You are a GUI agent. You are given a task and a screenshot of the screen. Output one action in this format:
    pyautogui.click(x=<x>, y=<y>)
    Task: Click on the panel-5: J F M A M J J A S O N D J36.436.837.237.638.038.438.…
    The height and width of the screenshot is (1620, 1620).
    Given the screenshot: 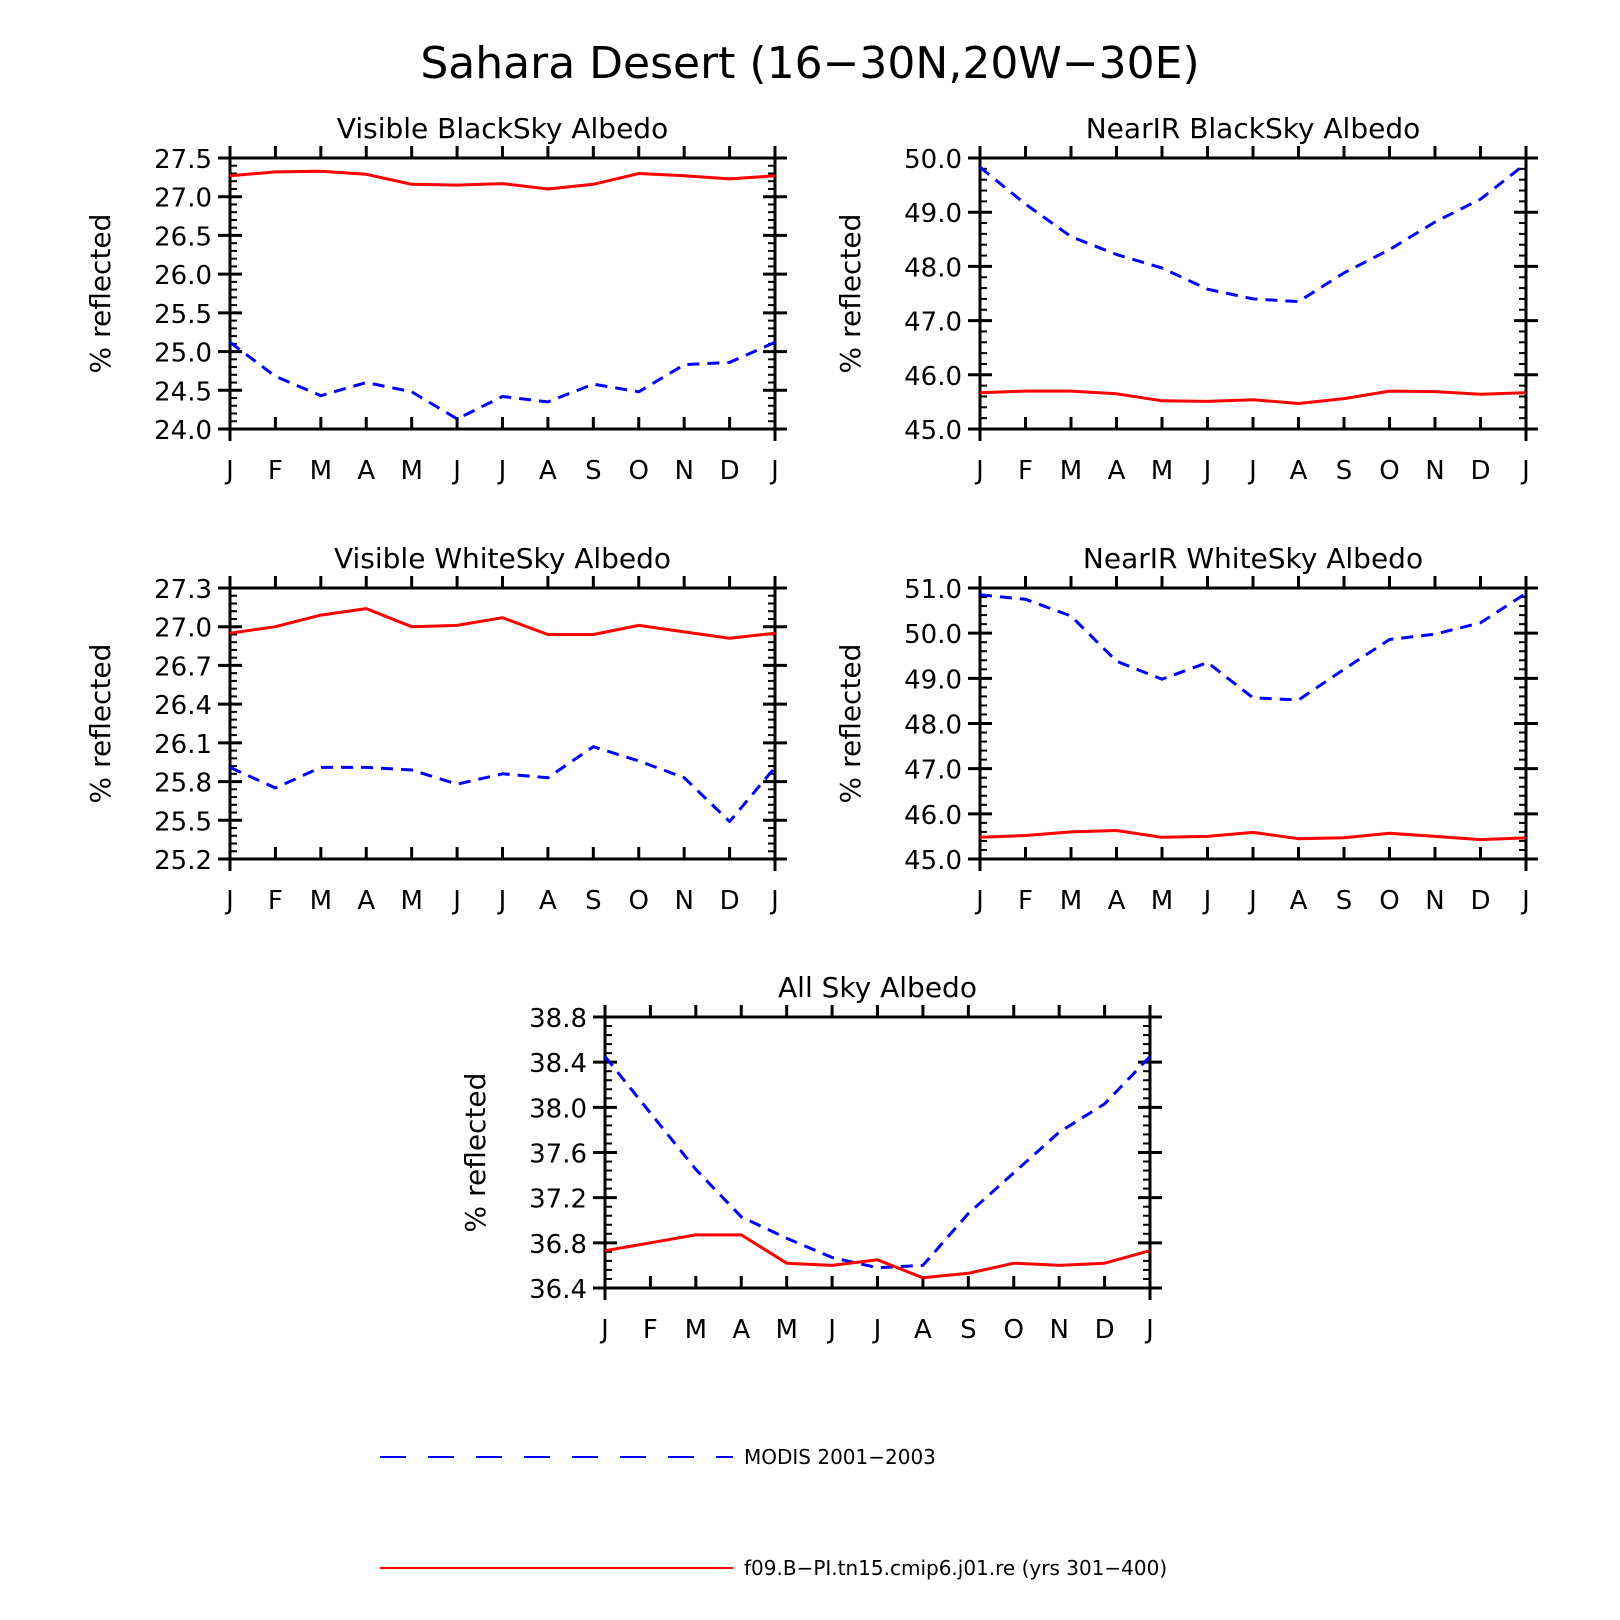 What is the action you would take?
    pyautogui.click(x=810, y=1158)
    